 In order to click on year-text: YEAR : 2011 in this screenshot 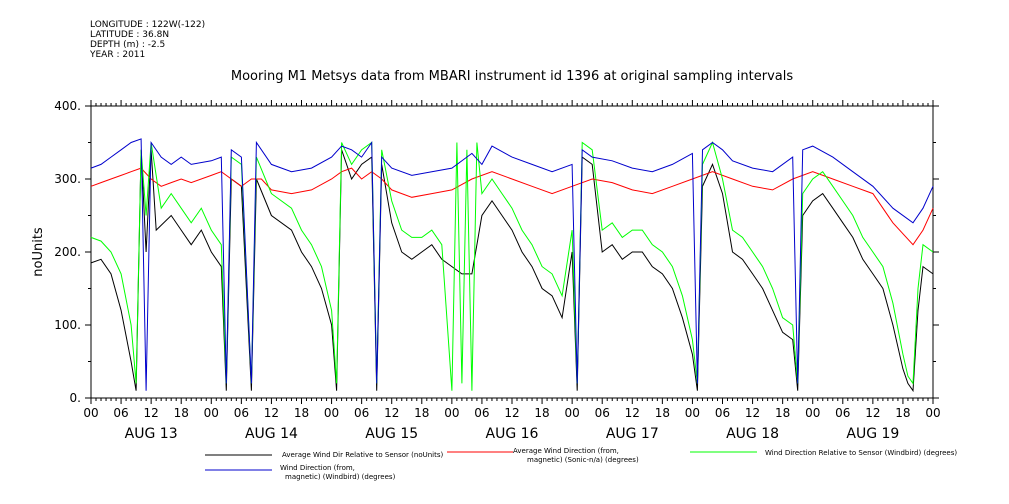, I will do `click(118, 55)`.